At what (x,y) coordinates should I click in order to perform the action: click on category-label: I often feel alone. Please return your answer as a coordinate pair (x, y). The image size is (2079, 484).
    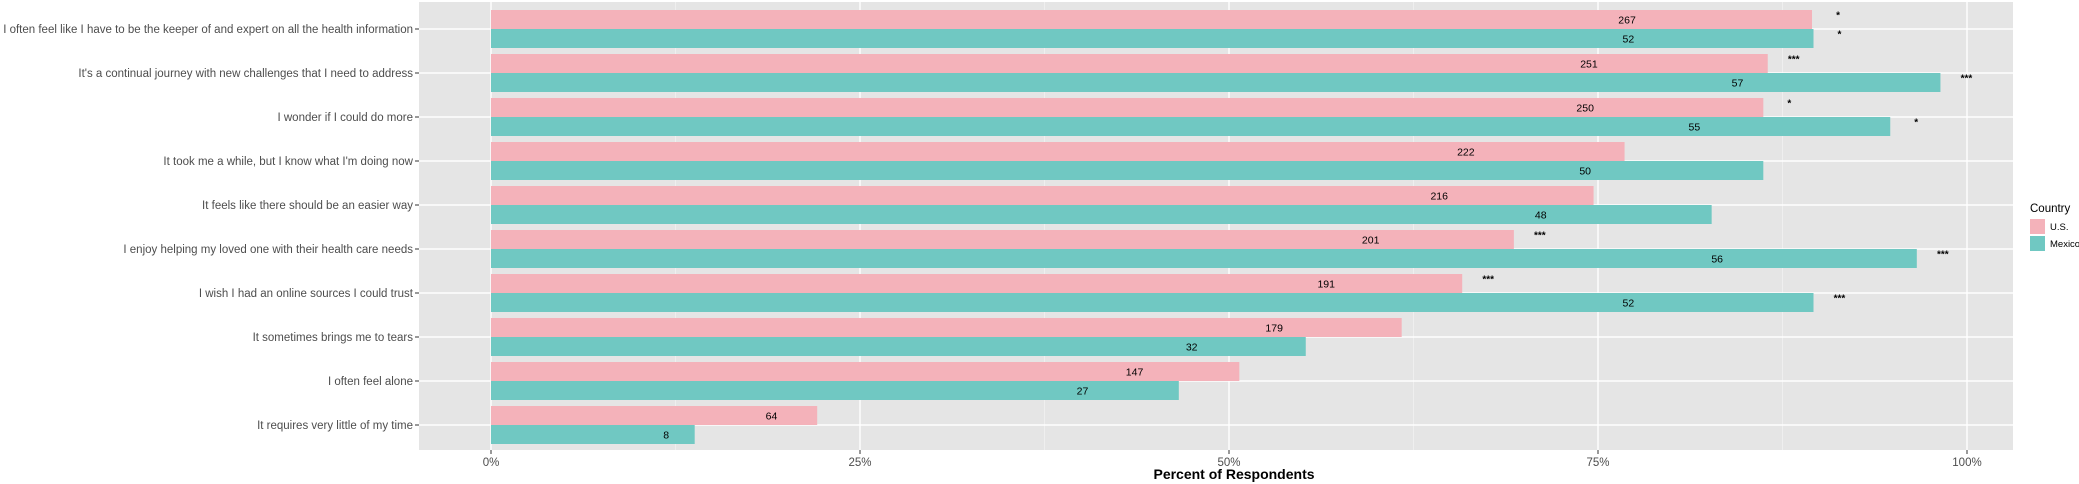
    Looking at the image, I should click on (370, 382).